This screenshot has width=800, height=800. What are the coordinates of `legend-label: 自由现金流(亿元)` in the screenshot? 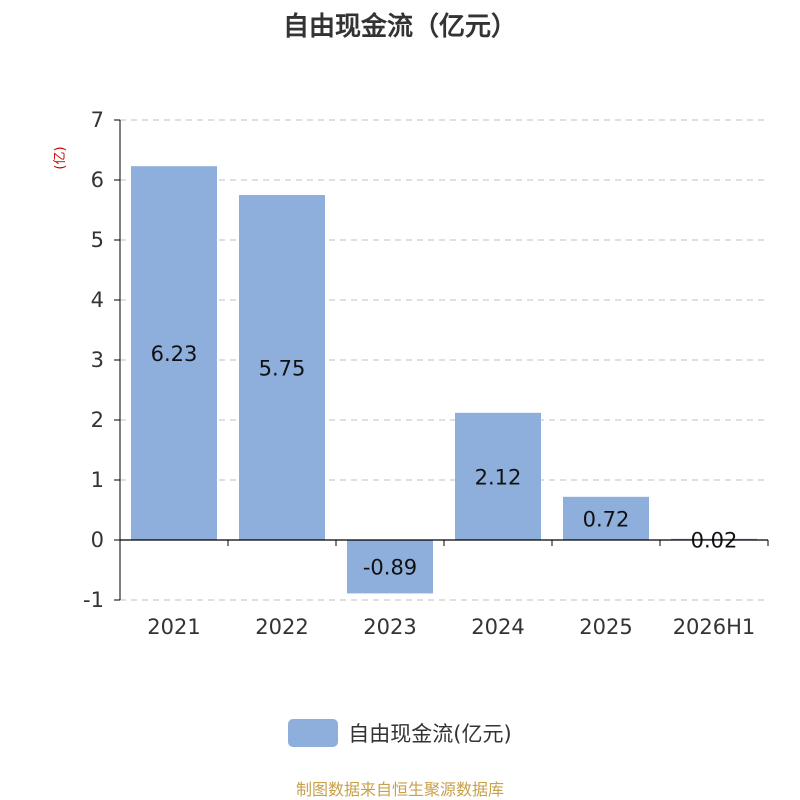 It's located at (430, 734).